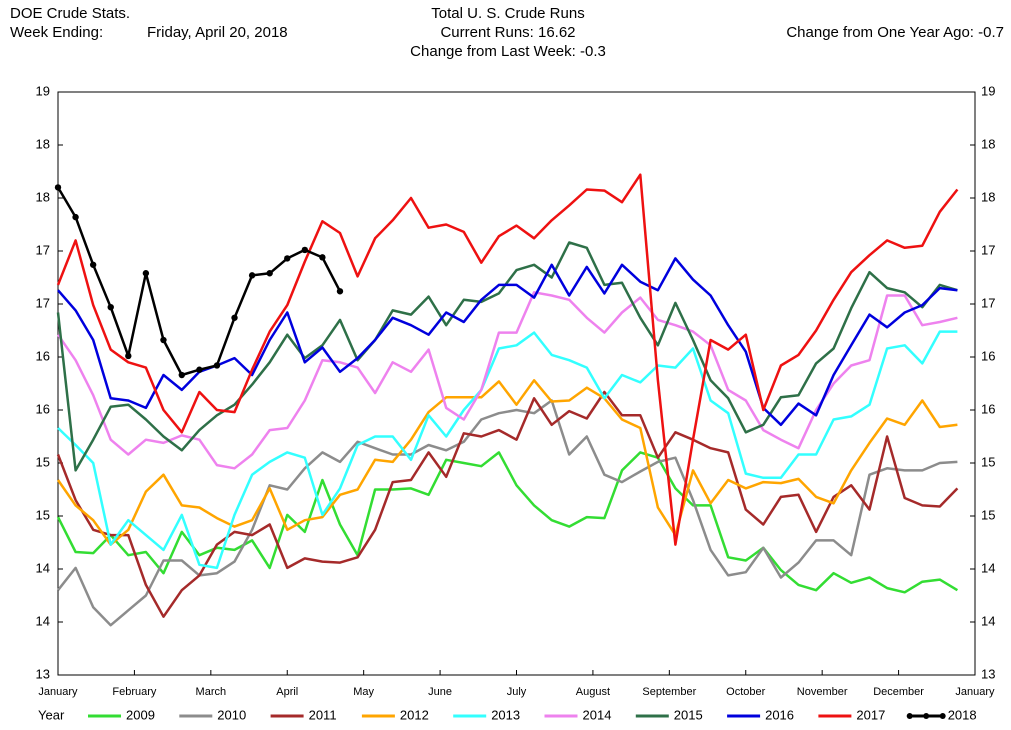 Image resolution: width=1011 pixels, height=730 pixels. Describe the element at coordinates (134, 692) in the screenshot. I see `x-tick-label: February` at that location.